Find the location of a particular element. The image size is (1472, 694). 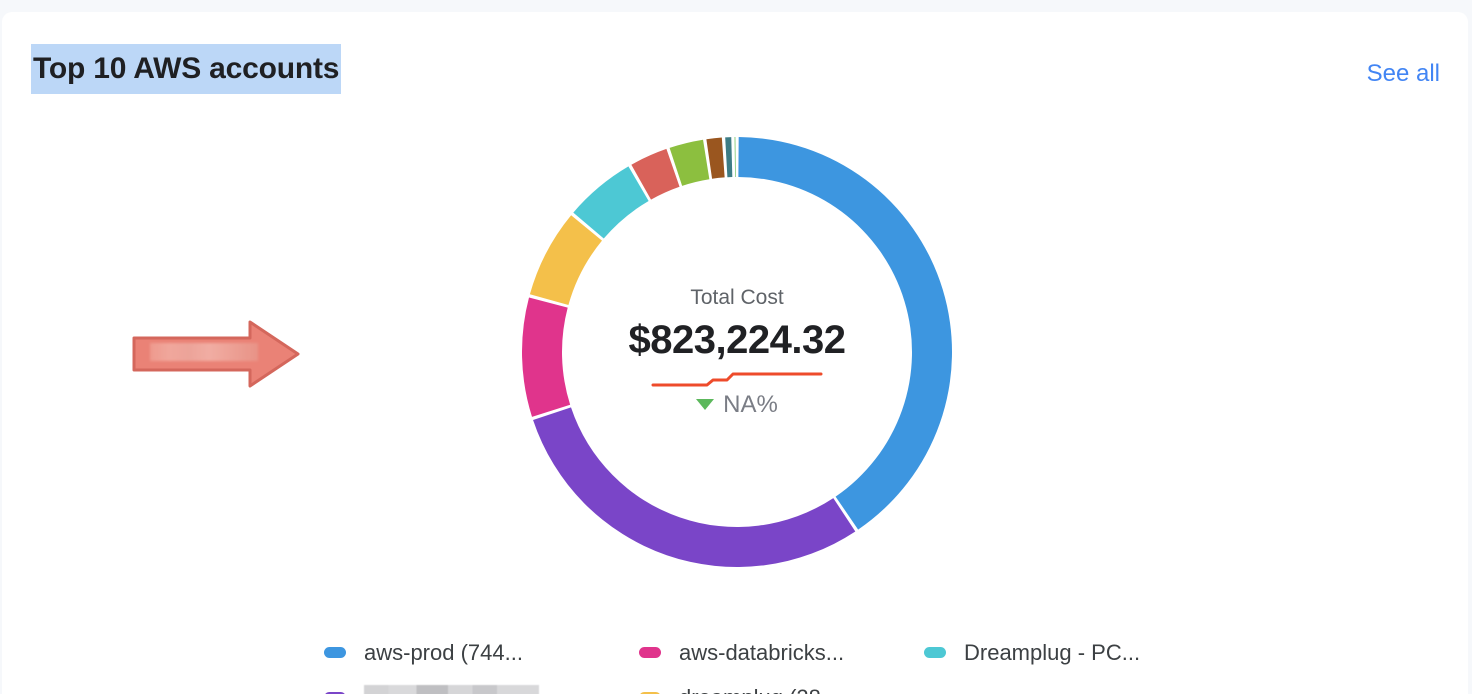

arrow-redaction-bar is located at coordinates (204, 352).